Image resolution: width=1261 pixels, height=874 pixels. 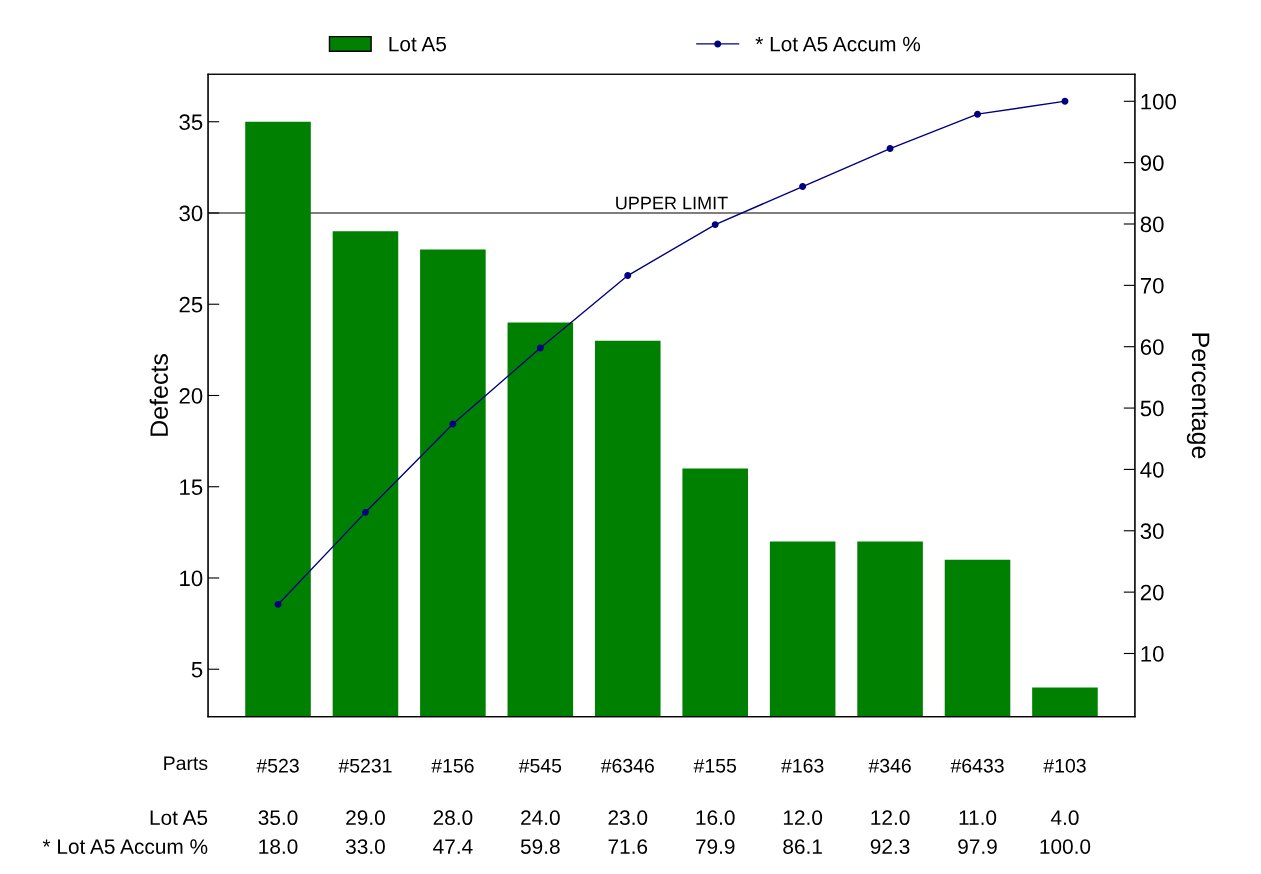 I want to click on data-label: 24.0, so click(x=540, y=818).